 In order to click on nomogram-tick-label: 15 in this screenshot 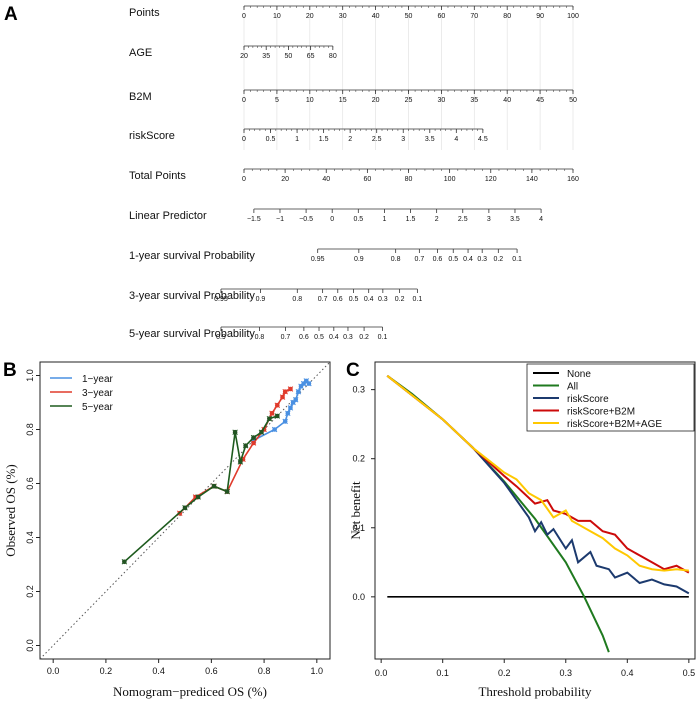, I will do `click(343, 100)`.